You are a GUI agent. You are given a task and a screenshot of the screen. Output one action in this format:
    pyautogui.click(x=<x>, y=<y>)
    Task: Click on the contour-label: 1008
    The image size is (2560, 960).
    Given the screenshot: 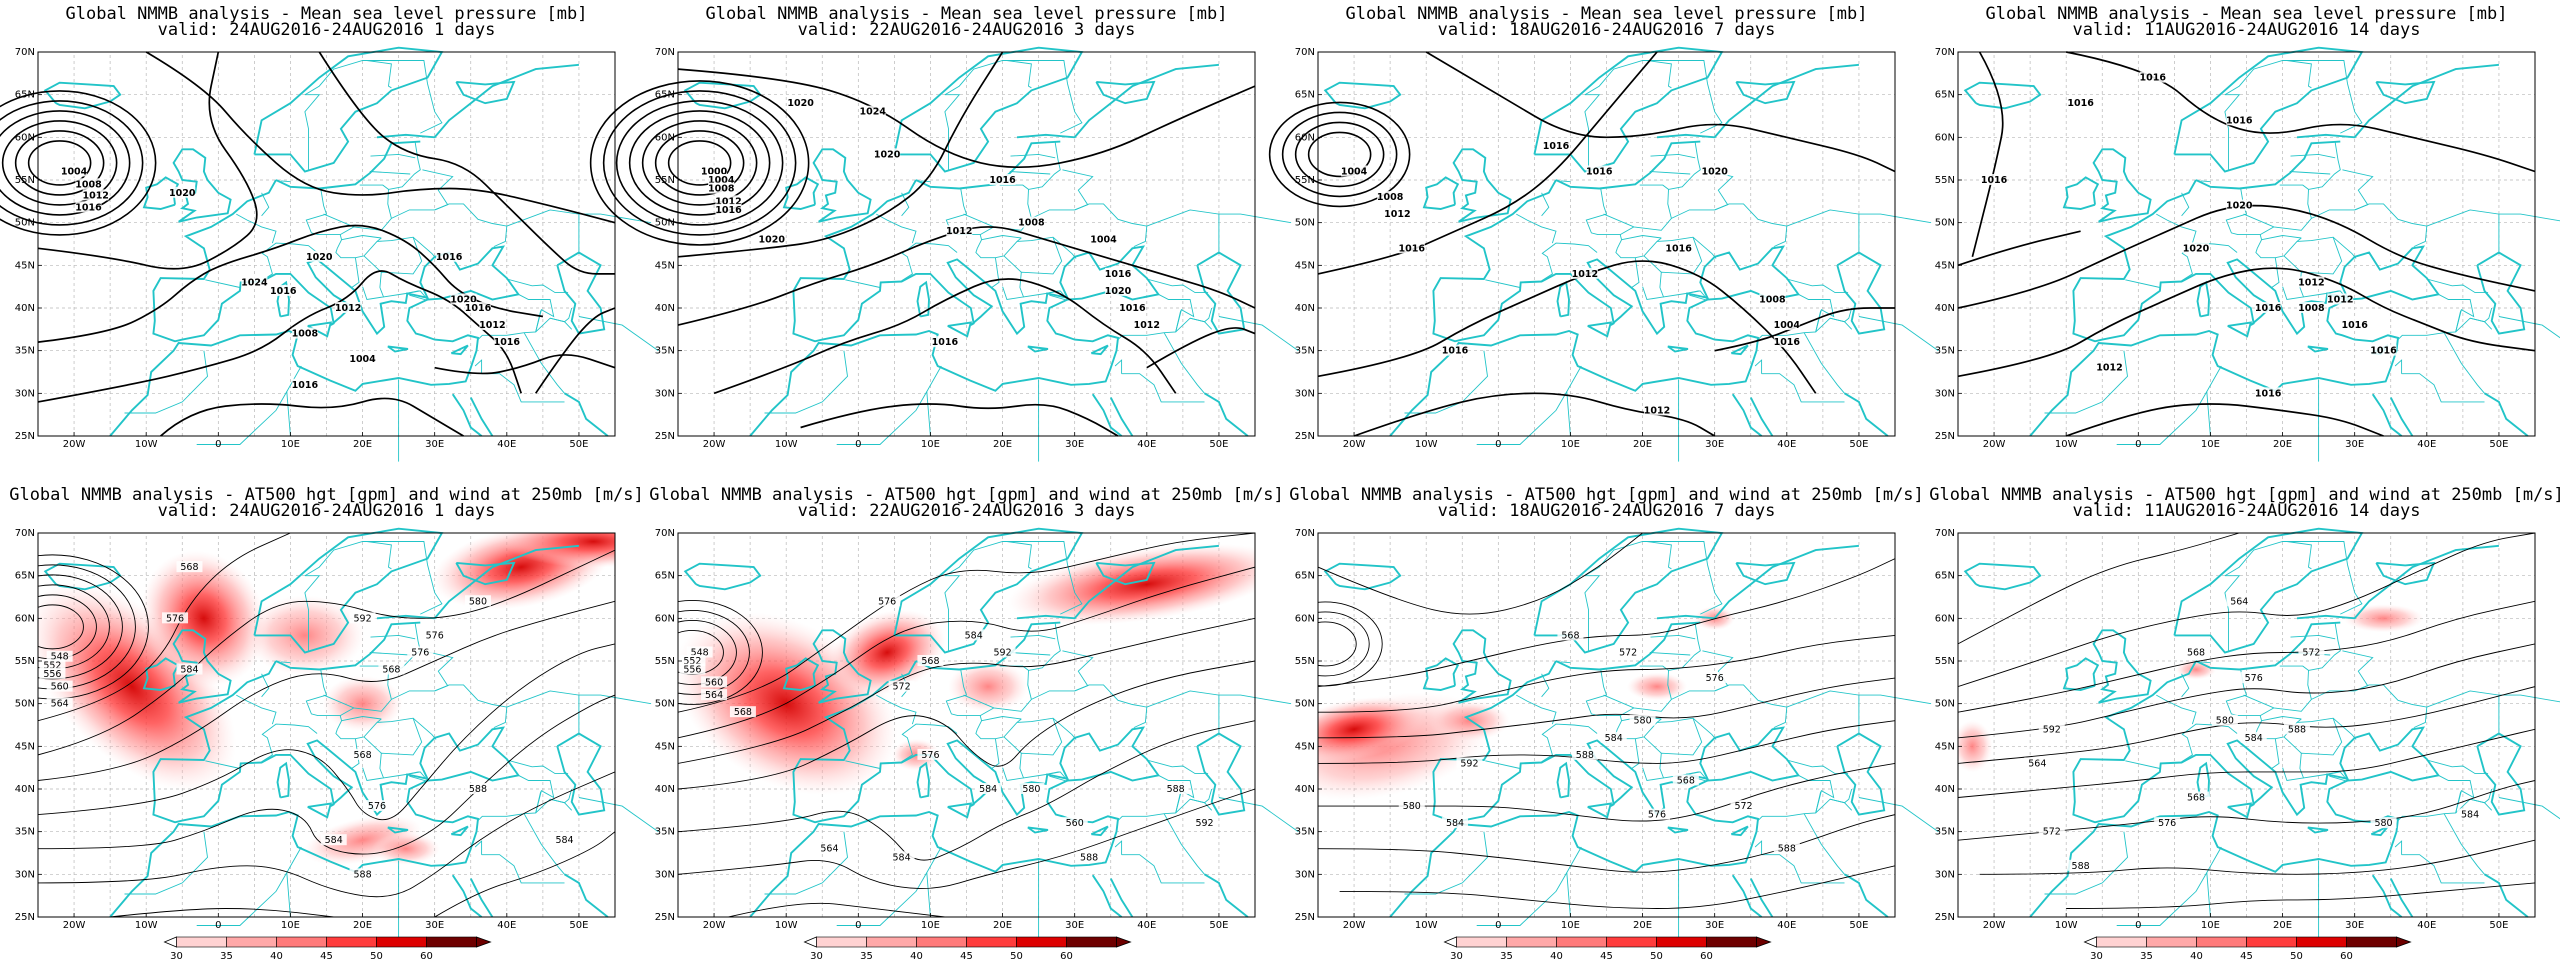 What is the action you would take?
    pyautogui.click(x=1390, y=197)
    